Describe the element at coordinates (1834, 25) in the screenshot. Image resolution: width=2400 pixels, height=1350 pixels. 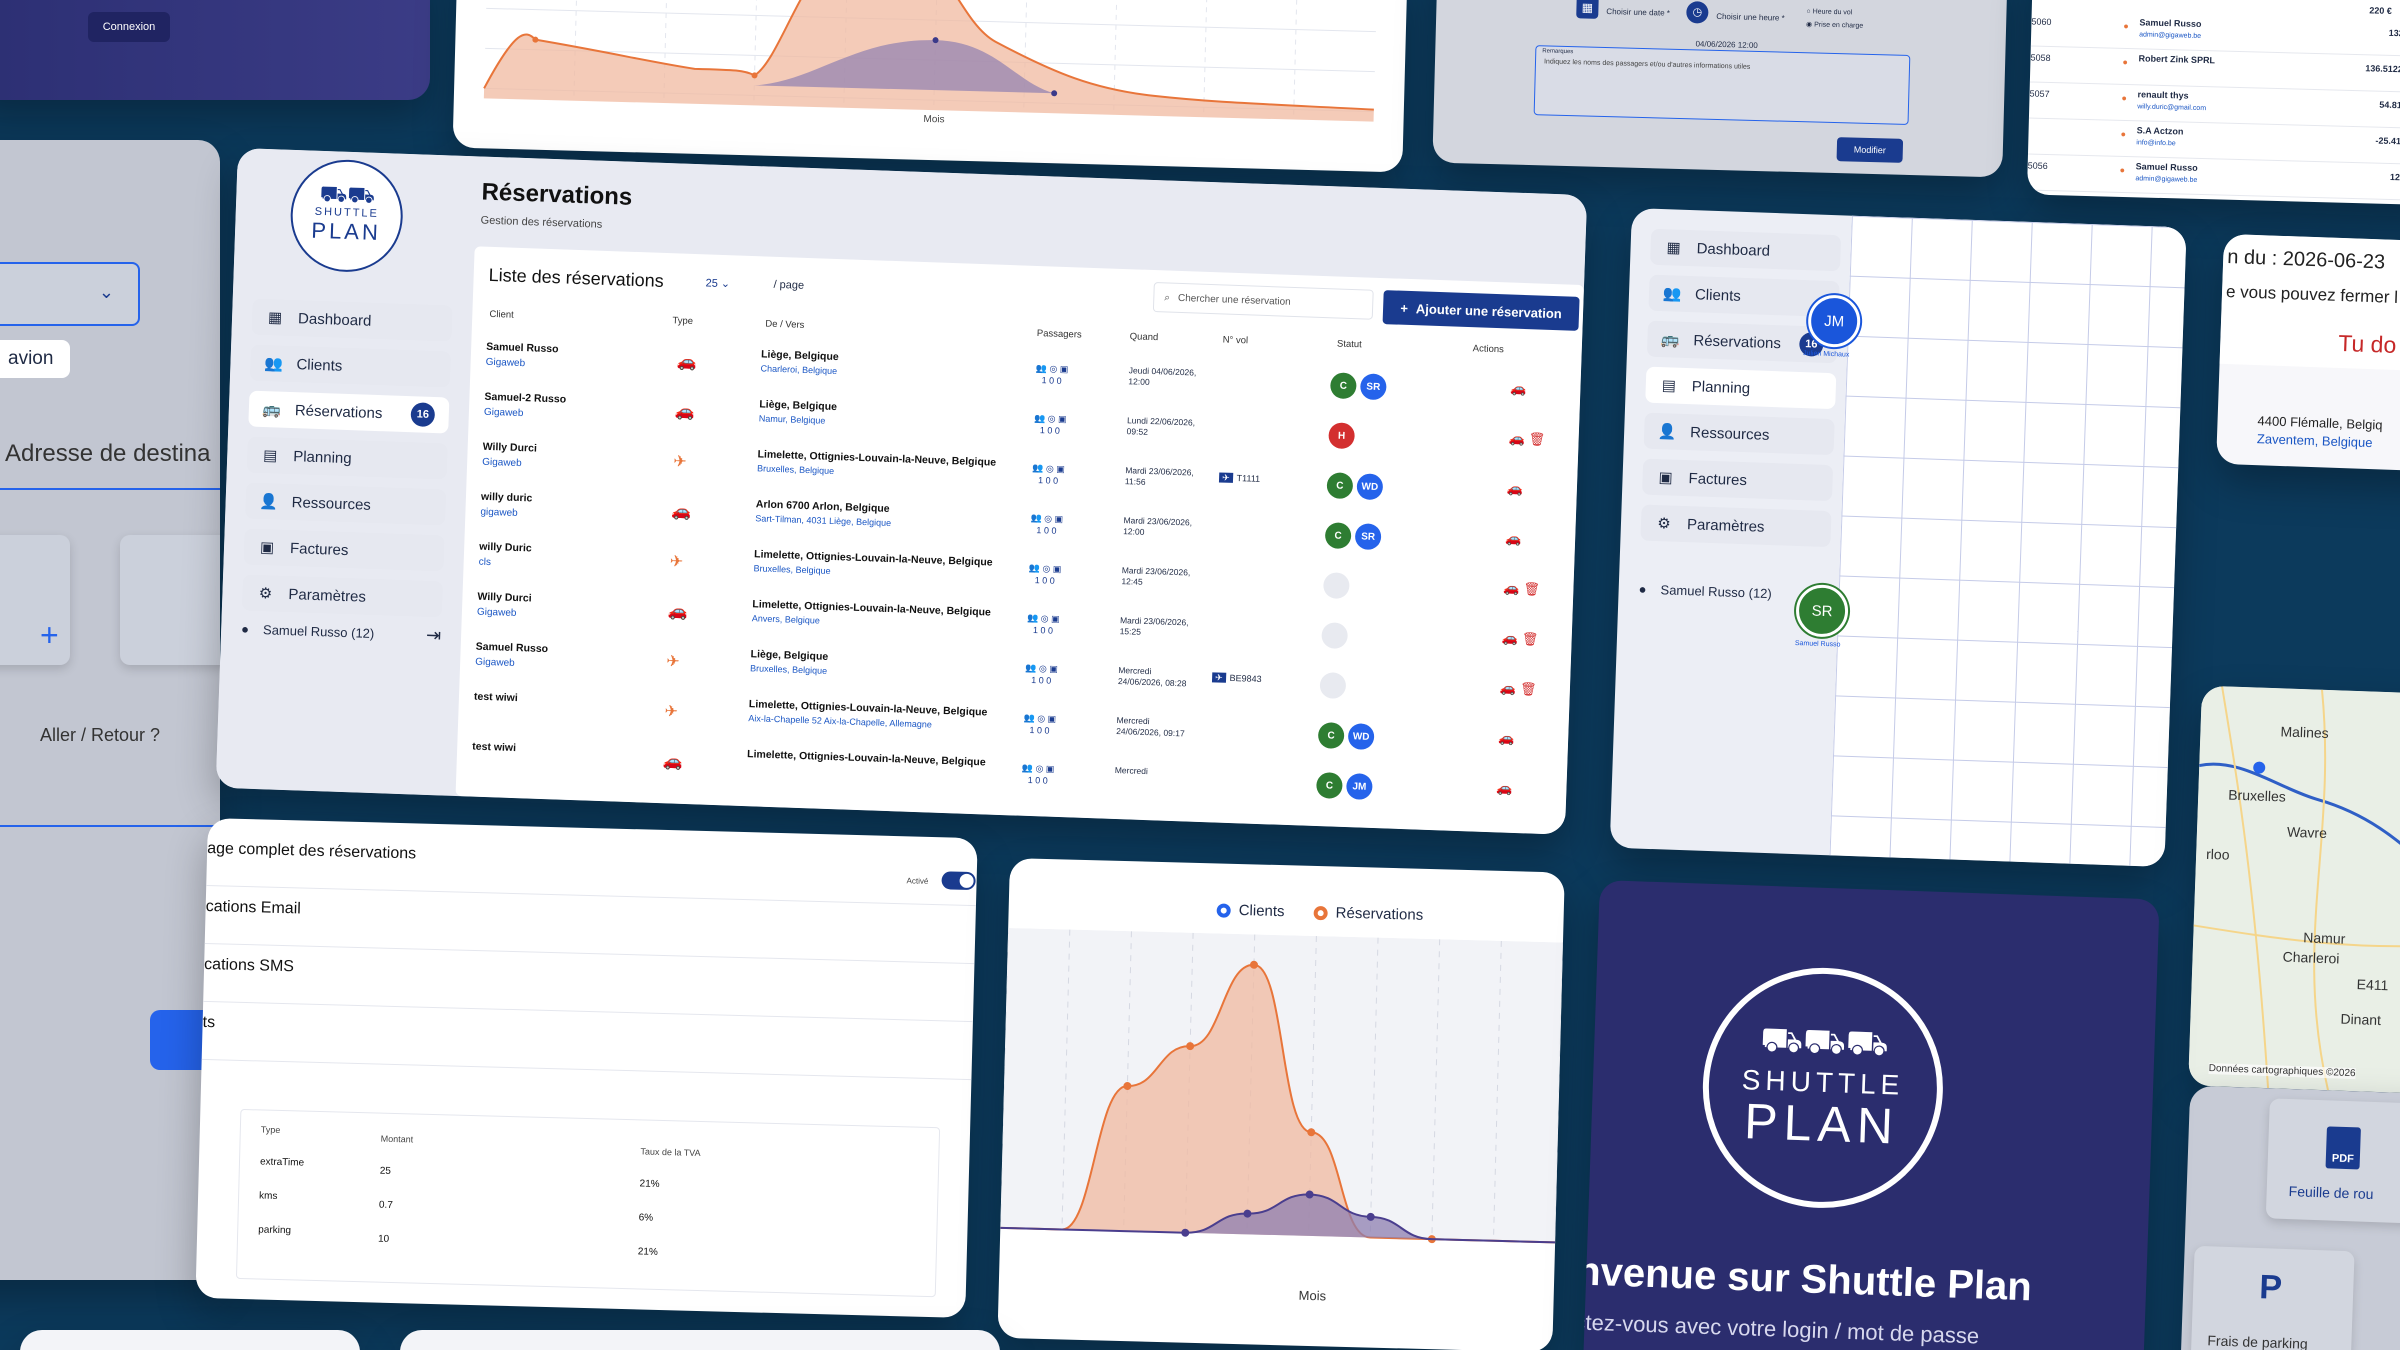
I see `radio-pickup: ◉ Prise en charge` at that location.